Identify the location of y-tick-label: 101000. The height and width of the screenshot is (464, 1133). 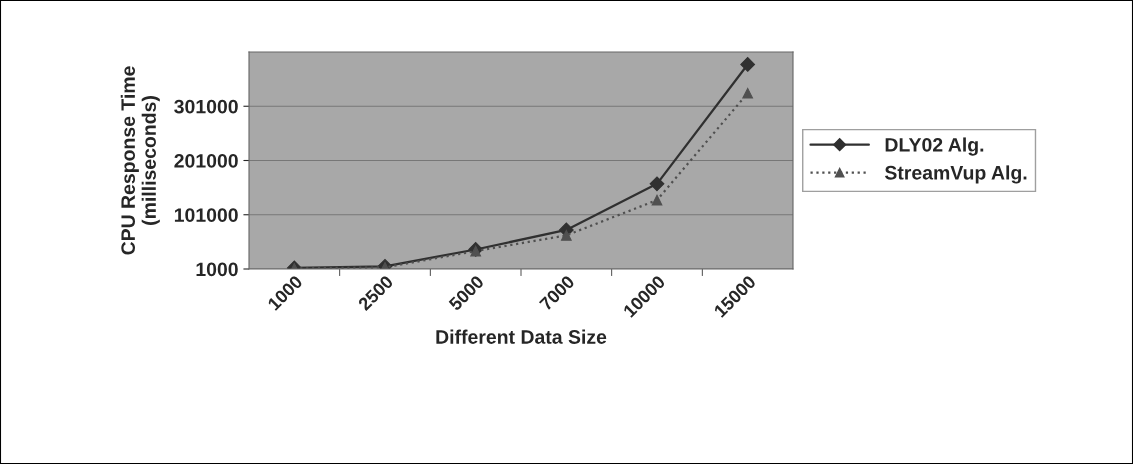
(206, 215).